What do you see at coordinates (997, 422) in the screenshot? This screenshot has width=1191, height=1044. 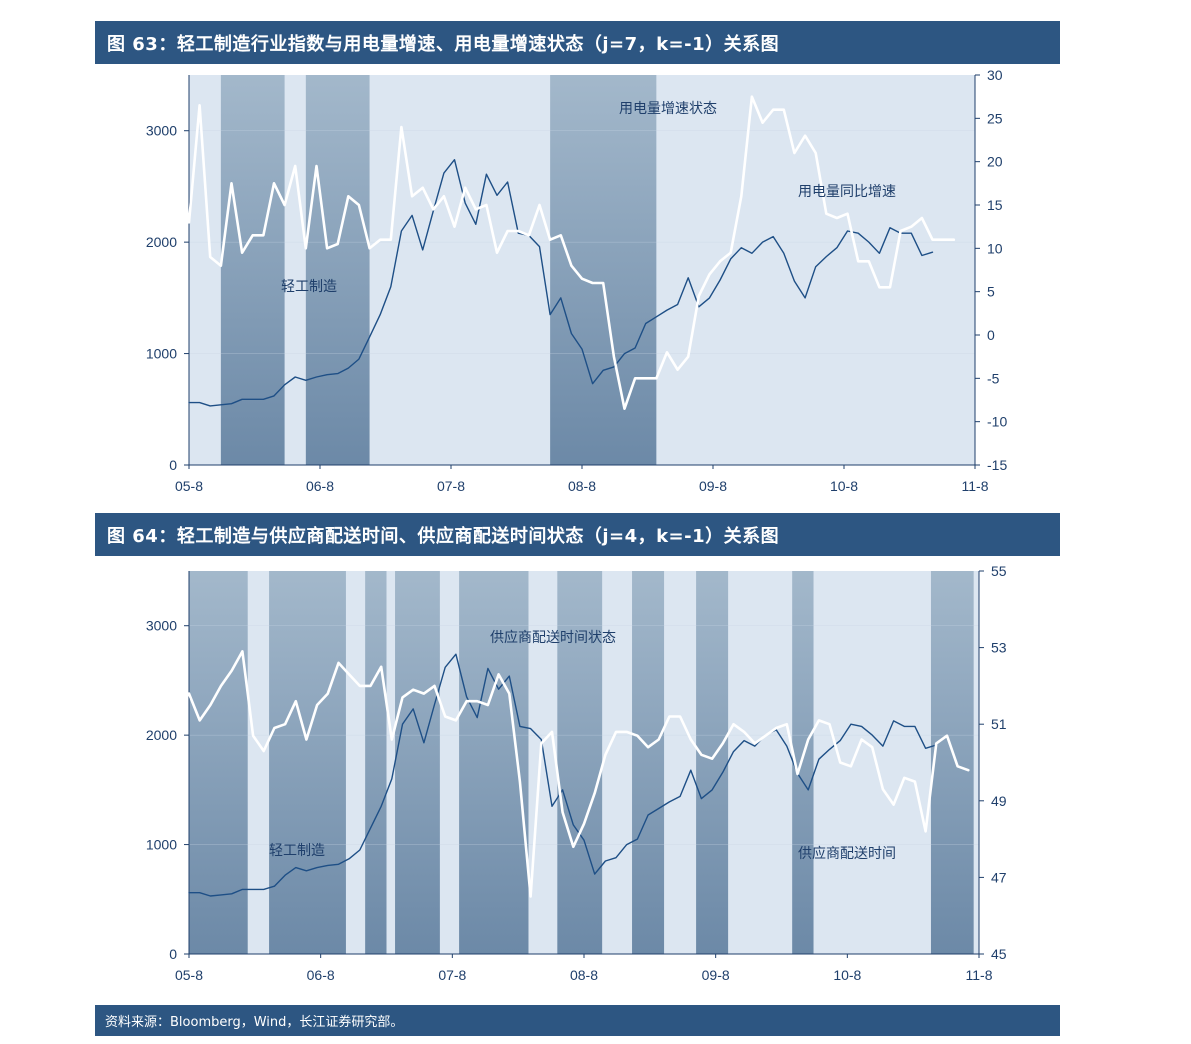 I see `y-right-tick-label: -10` at bounding box center [997, 422].